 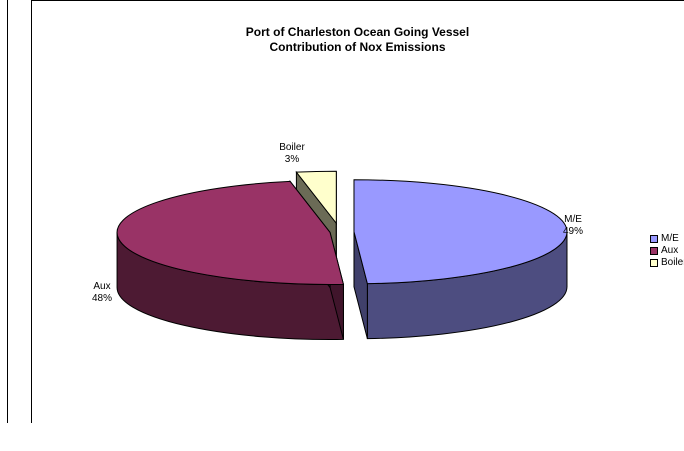 I want to click on legend-label-me: M/E, so click(x=670, y=238).